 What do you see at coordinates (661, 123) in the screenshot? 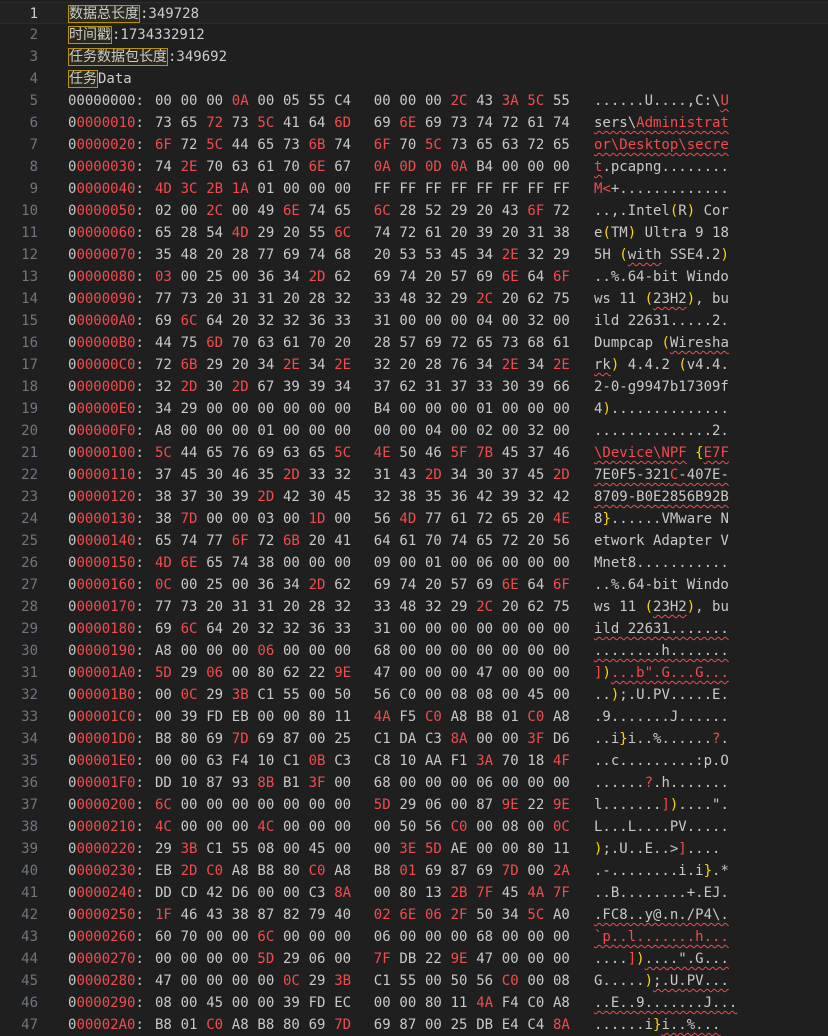
I see `ascii-column: sers\Administrat` at bounding box center [661, 123].